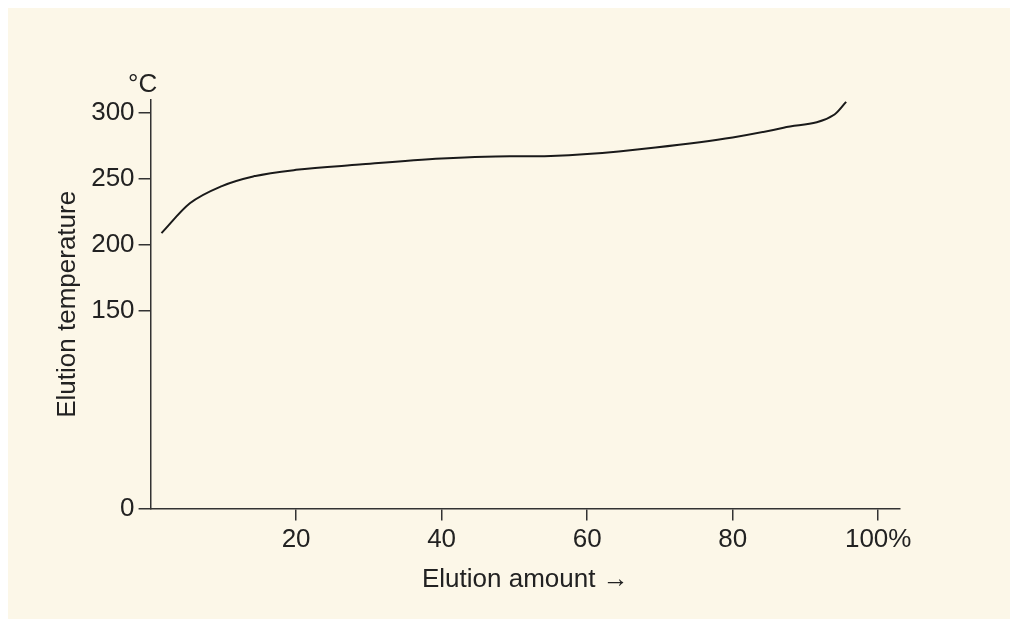  I want to click on x-tick-label: 80, so click(733, 538).